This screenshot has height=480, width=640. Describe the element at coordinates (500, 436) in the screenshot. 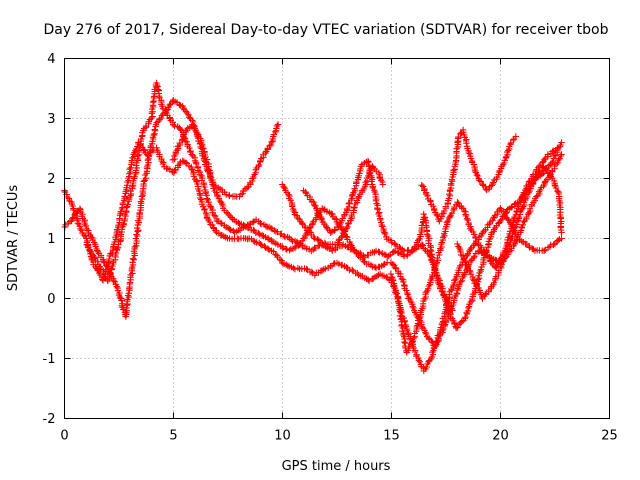

I see `x-tick-label: 20` at that location.